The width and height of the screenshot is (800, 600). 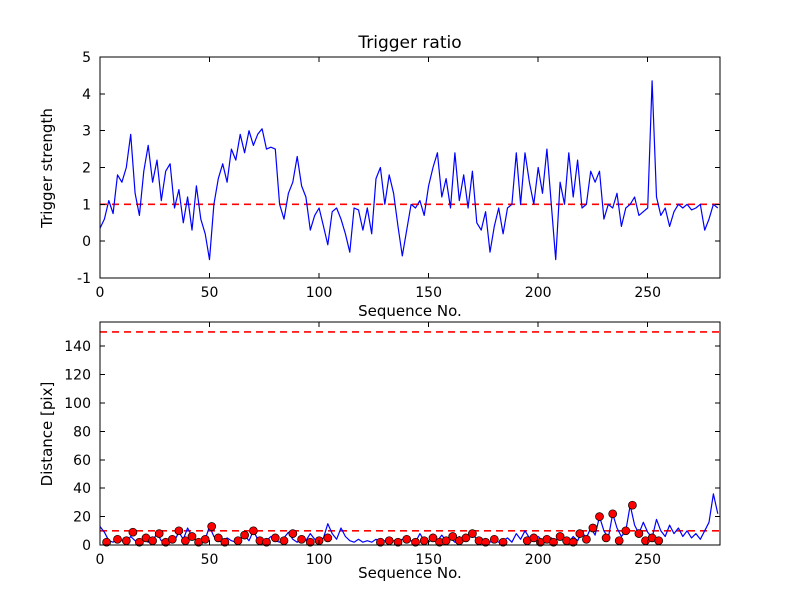 I want to click on y-tick-label: 40, so click(x=82, y=489).